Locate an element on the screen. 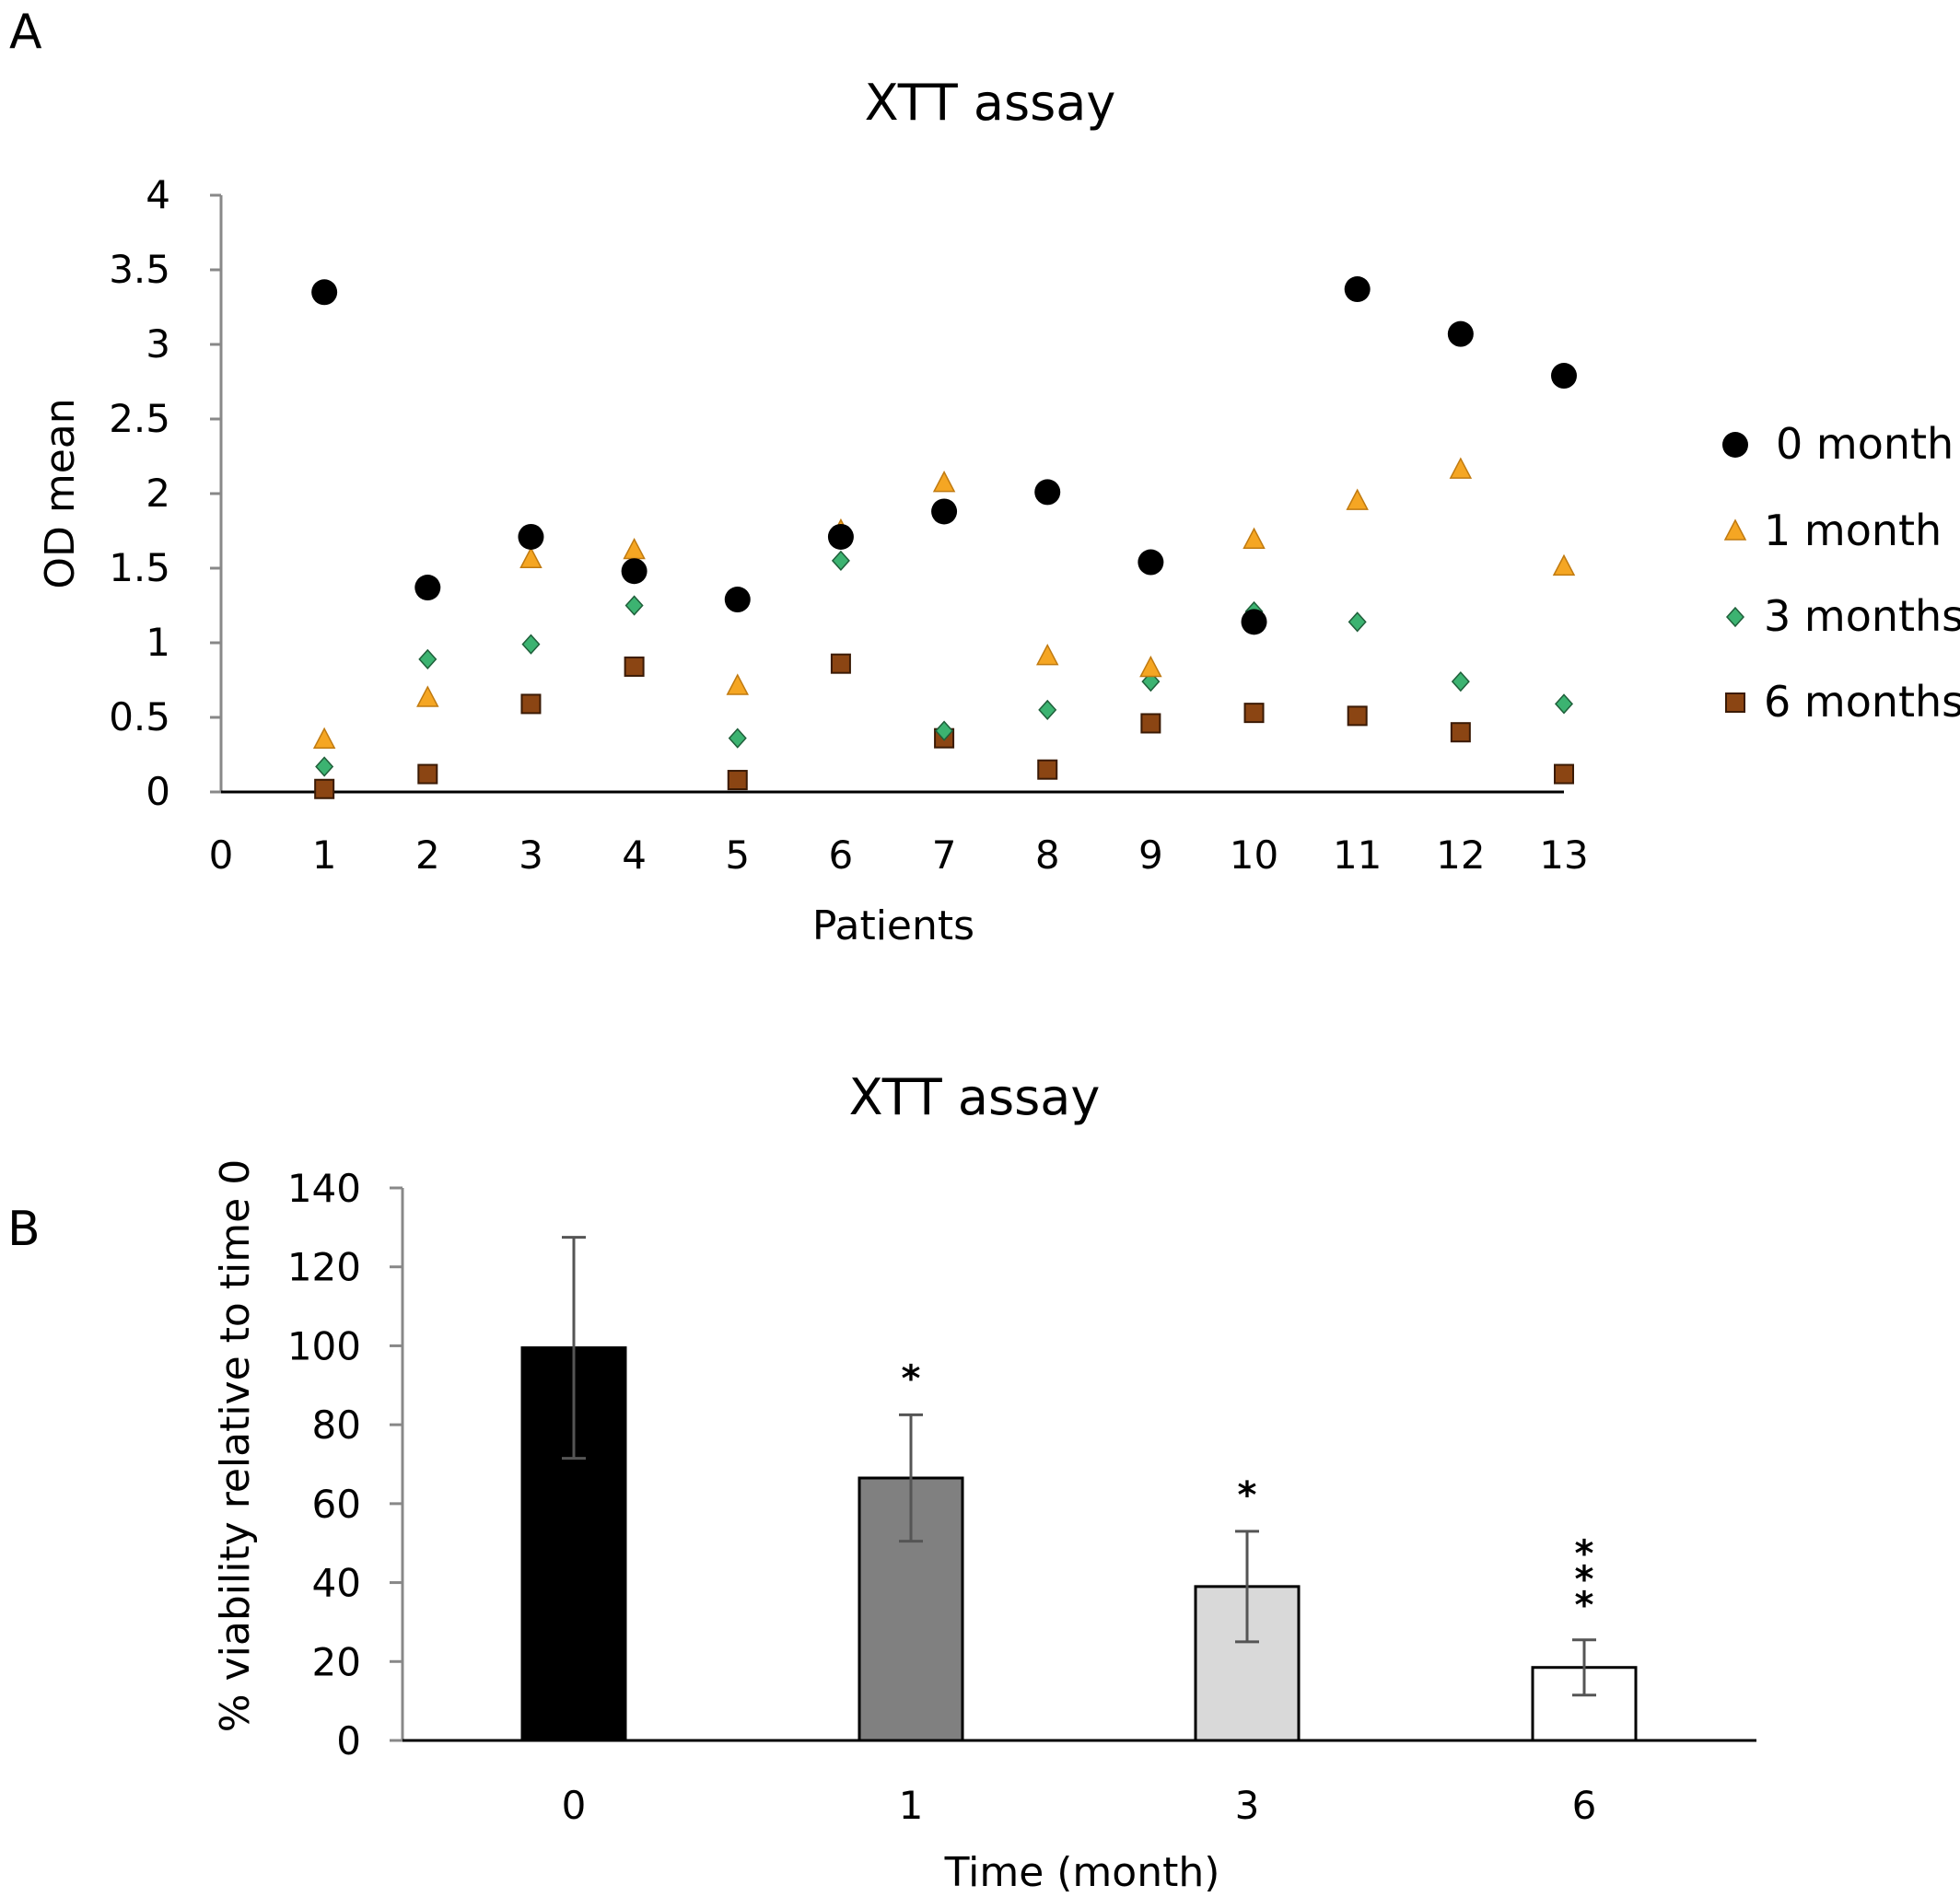 This screenshot has width=1960, height=1897. scatter-x-tick-label: 5 is located at coordinates (737, 855).